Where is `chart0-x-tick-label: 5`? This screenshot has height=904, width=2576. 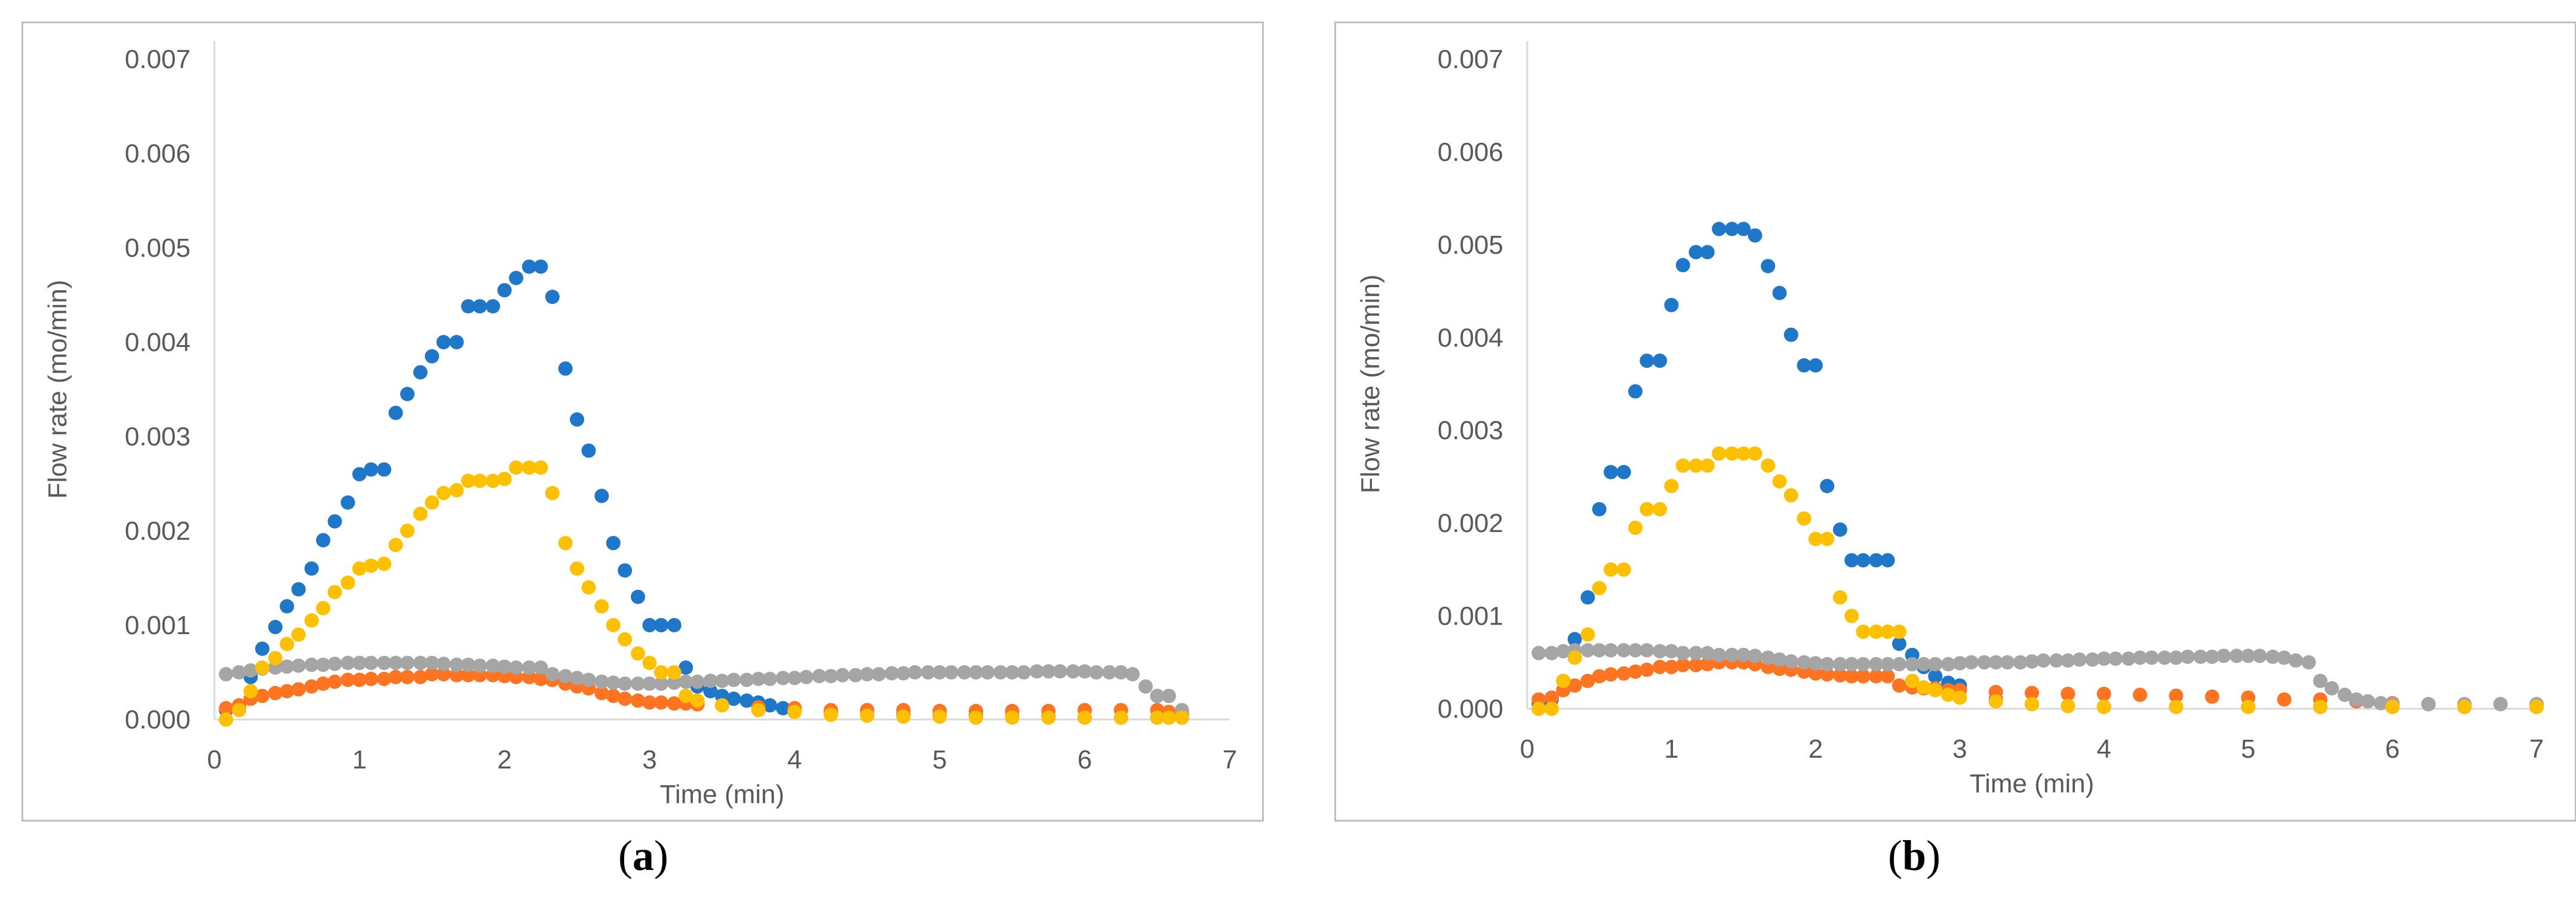 chart0-x-tick-label: 5 is located at coordinates (939, 759).